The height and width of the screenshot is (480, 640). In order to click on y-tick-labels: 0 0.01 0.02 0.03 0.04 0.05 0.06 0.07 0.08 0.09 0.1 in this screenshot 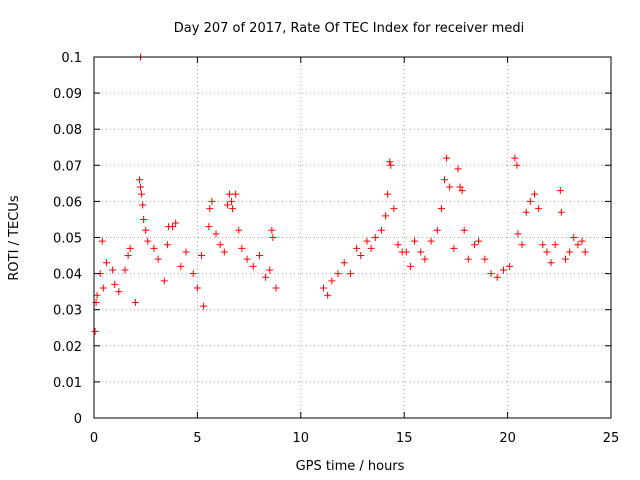, I will do `click(67, 239)`.